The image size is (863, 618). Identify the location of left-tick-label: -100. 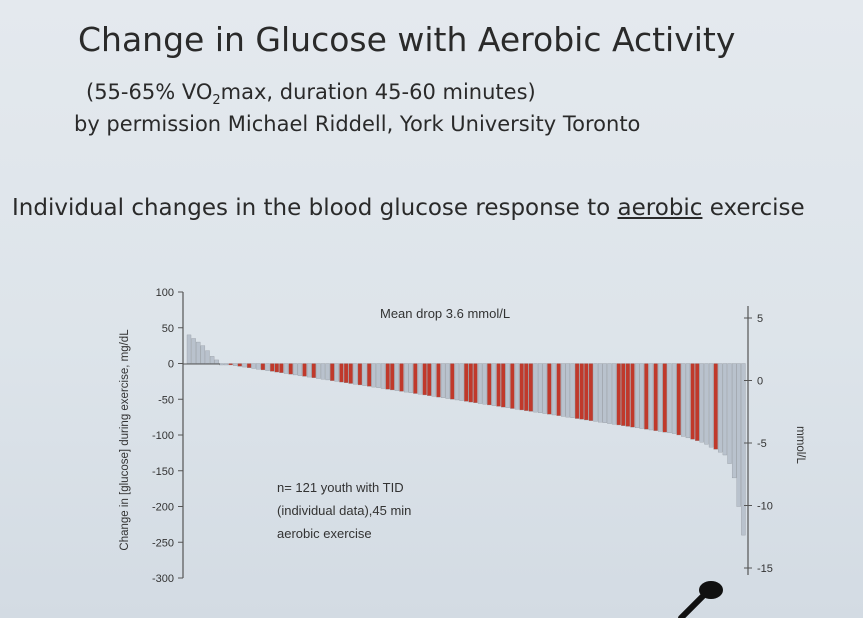
(163, 436).